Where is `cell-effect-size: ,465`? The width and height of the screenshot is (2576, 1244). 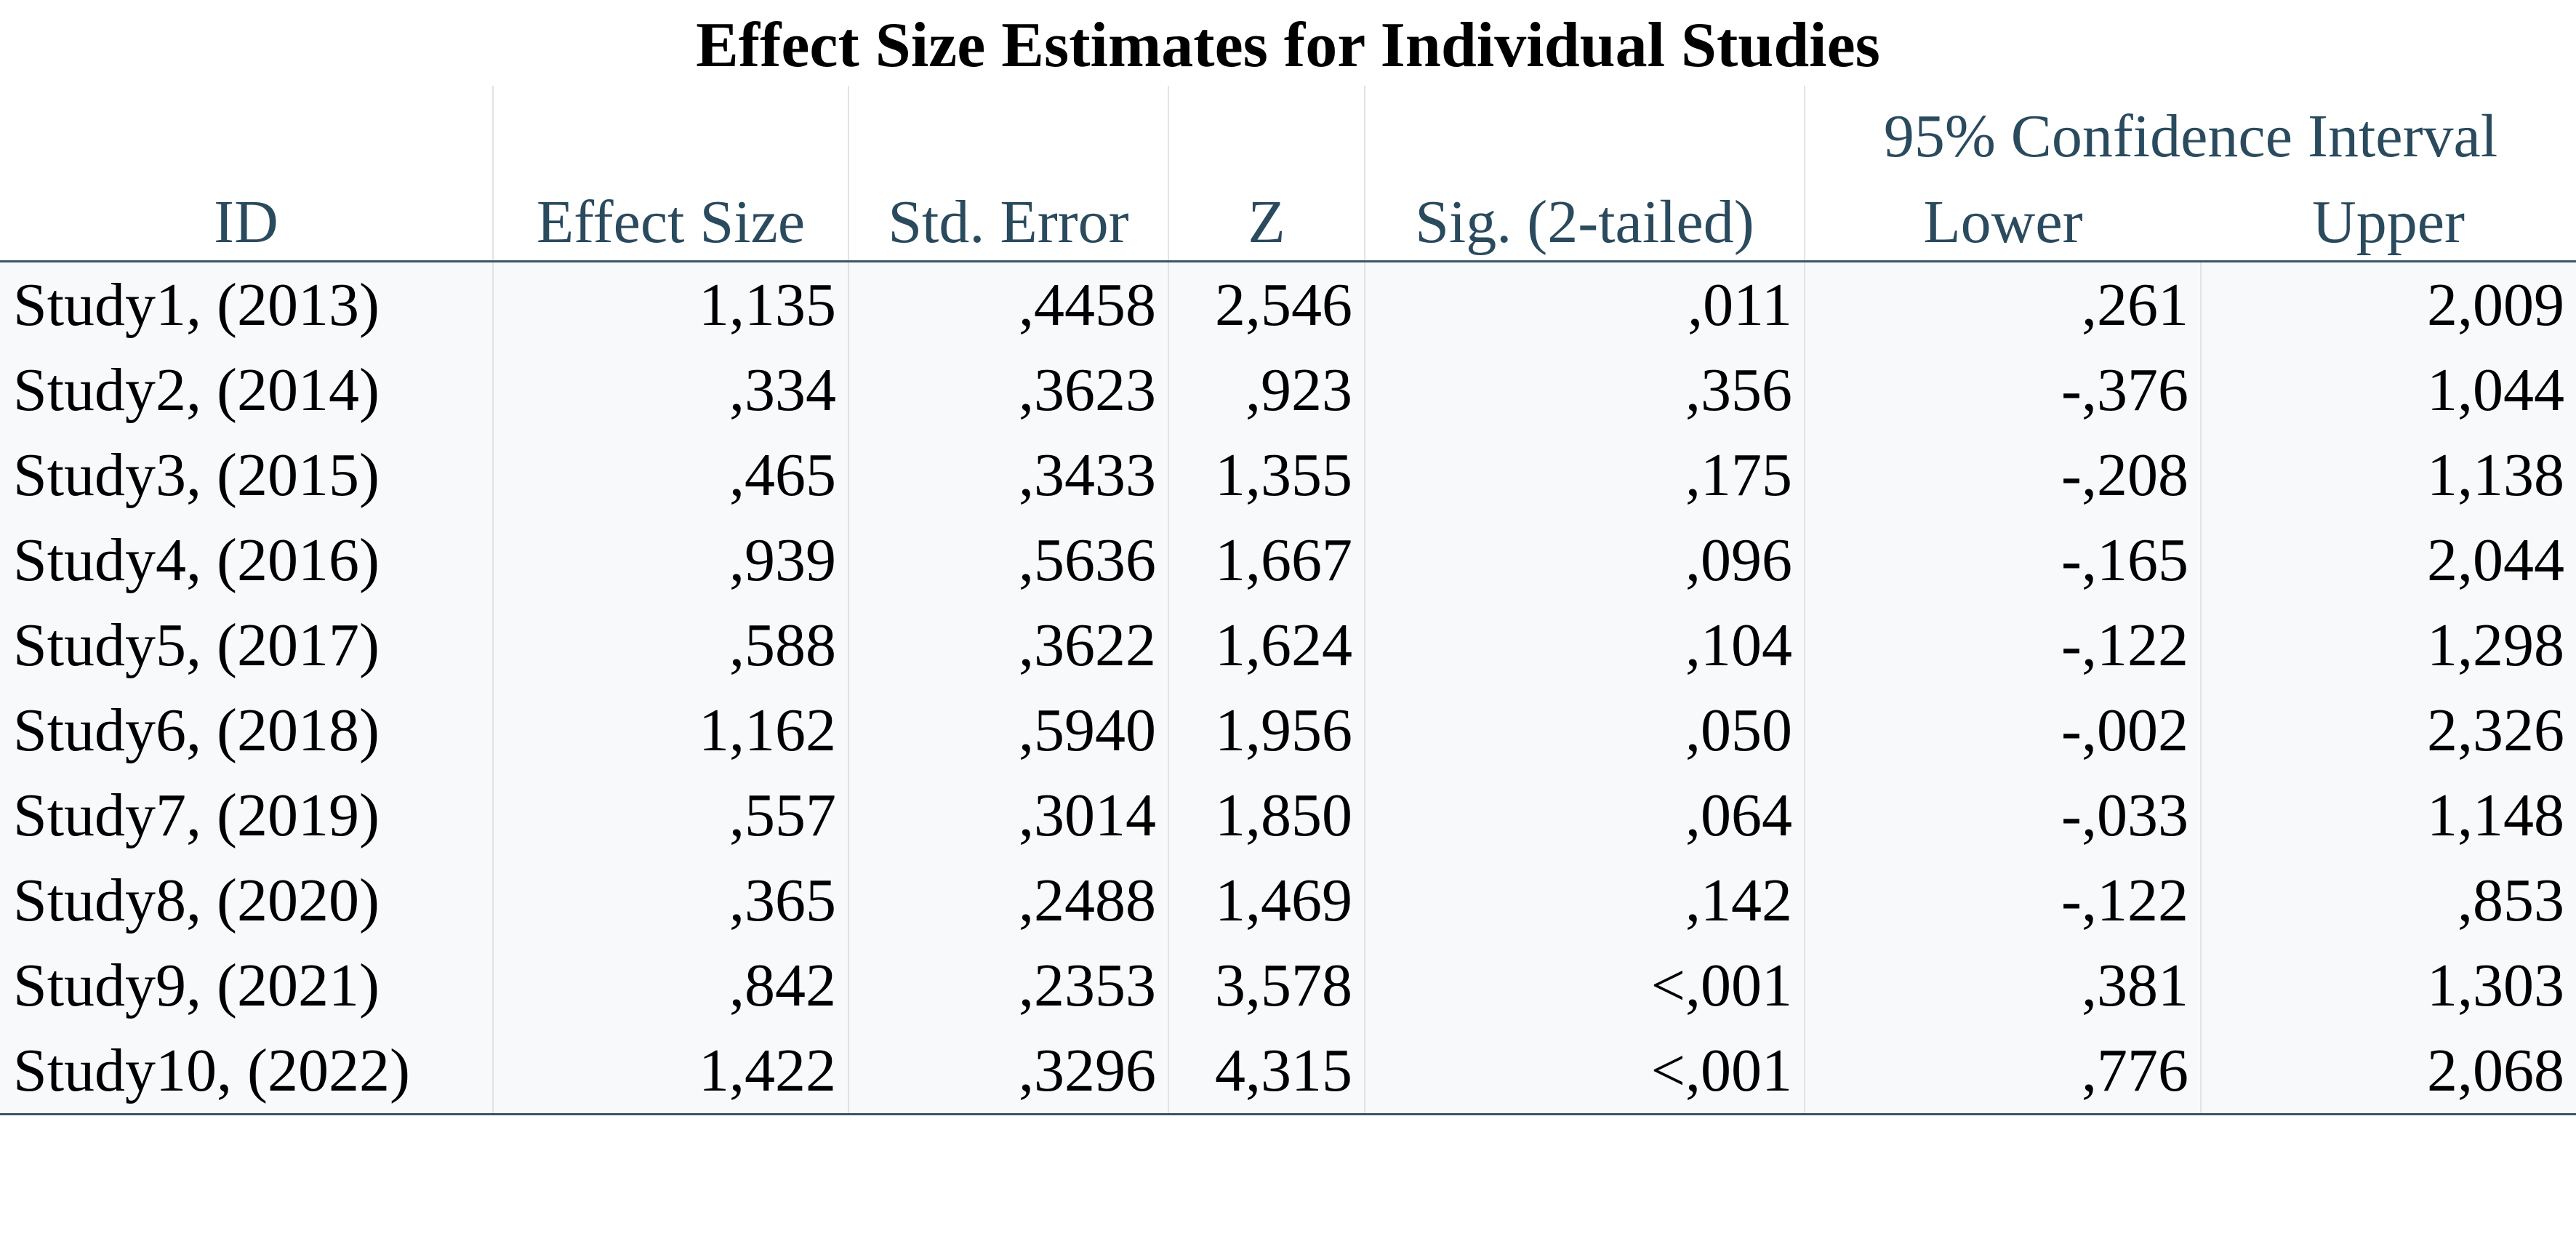
cell-effect-size: ,465 is located at coordinates (670, 476).